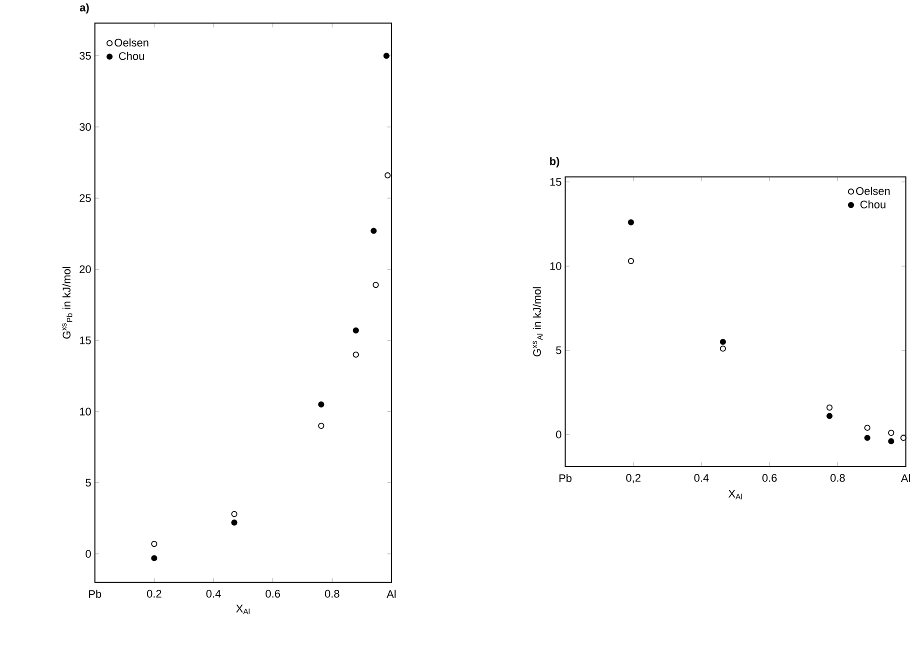 The image size is (914, 654). I want to click on y-axis-title: G$^{xs}$$_{Al}$ in kJ/mol, so click(537, 321).